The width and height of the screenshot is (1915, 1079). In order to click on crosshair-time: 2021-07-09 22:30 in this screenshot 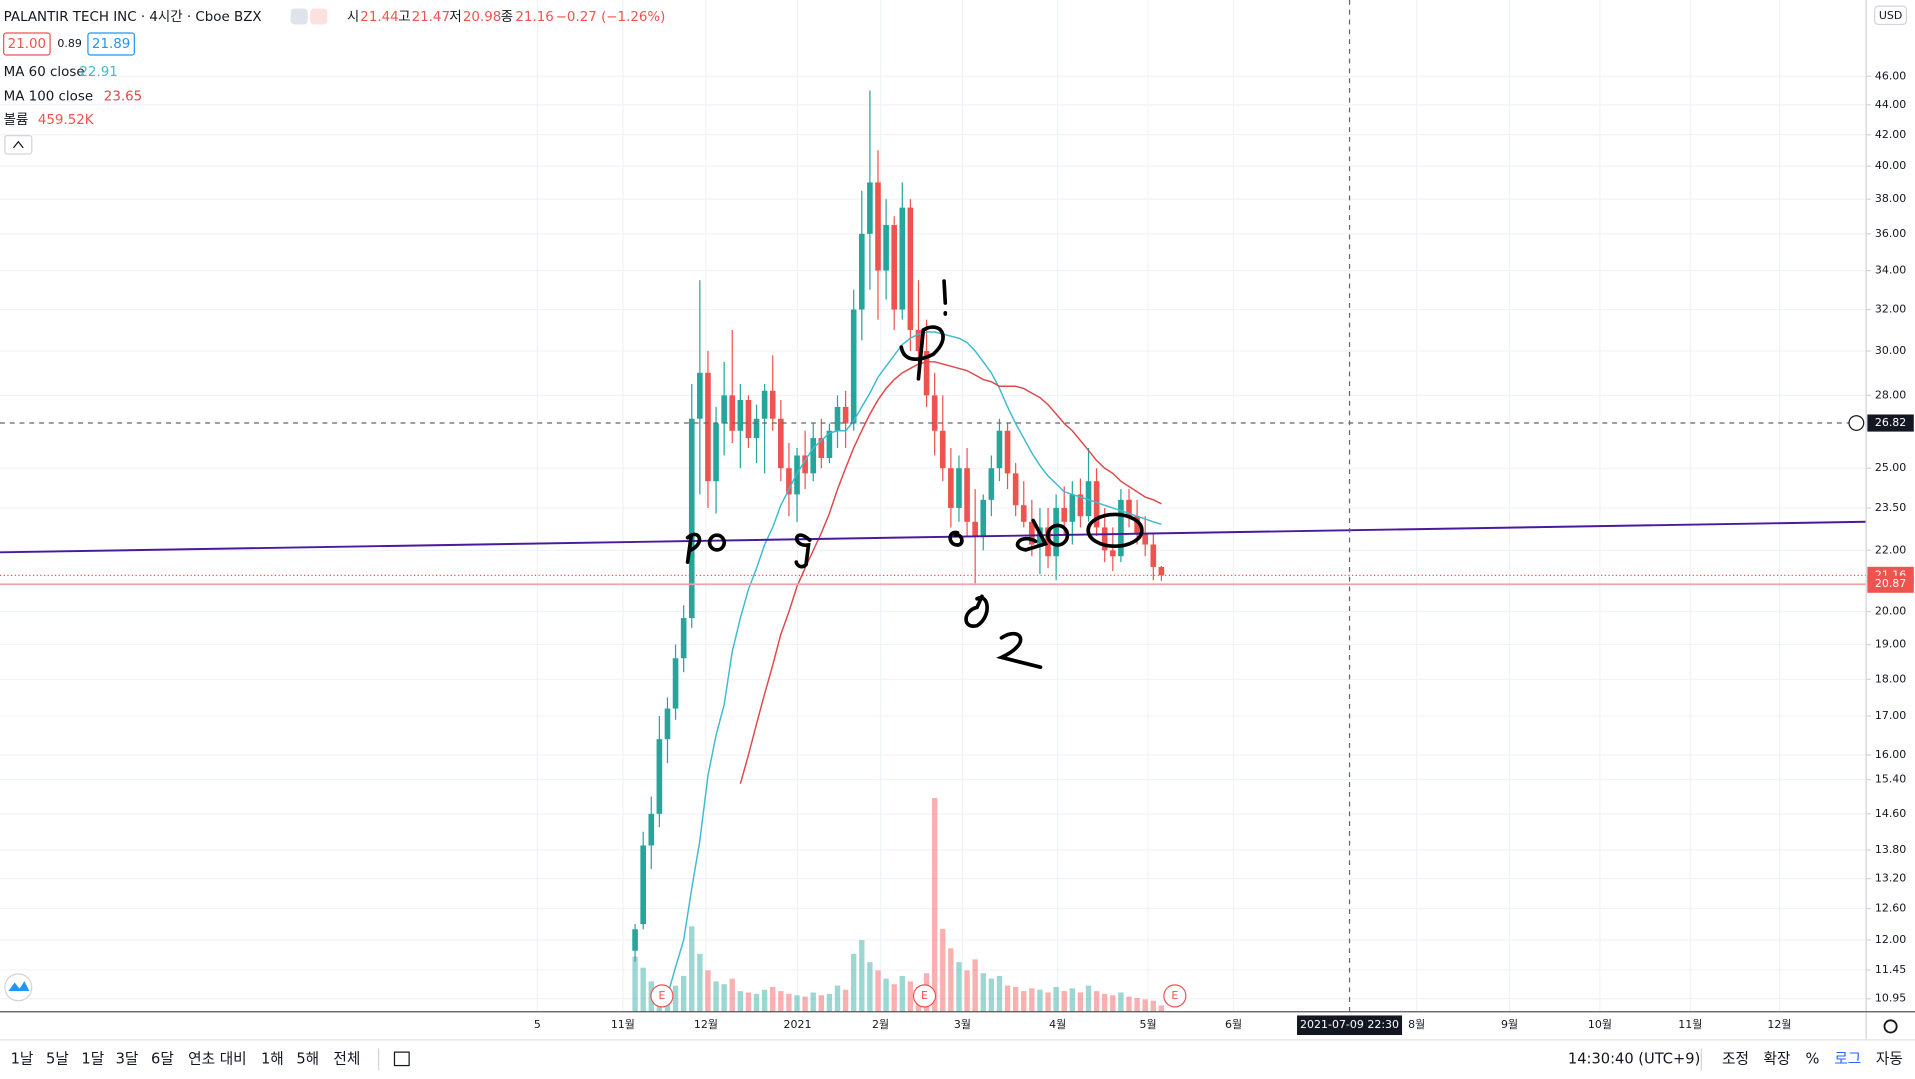, I will do `click(1349, 1024)`.